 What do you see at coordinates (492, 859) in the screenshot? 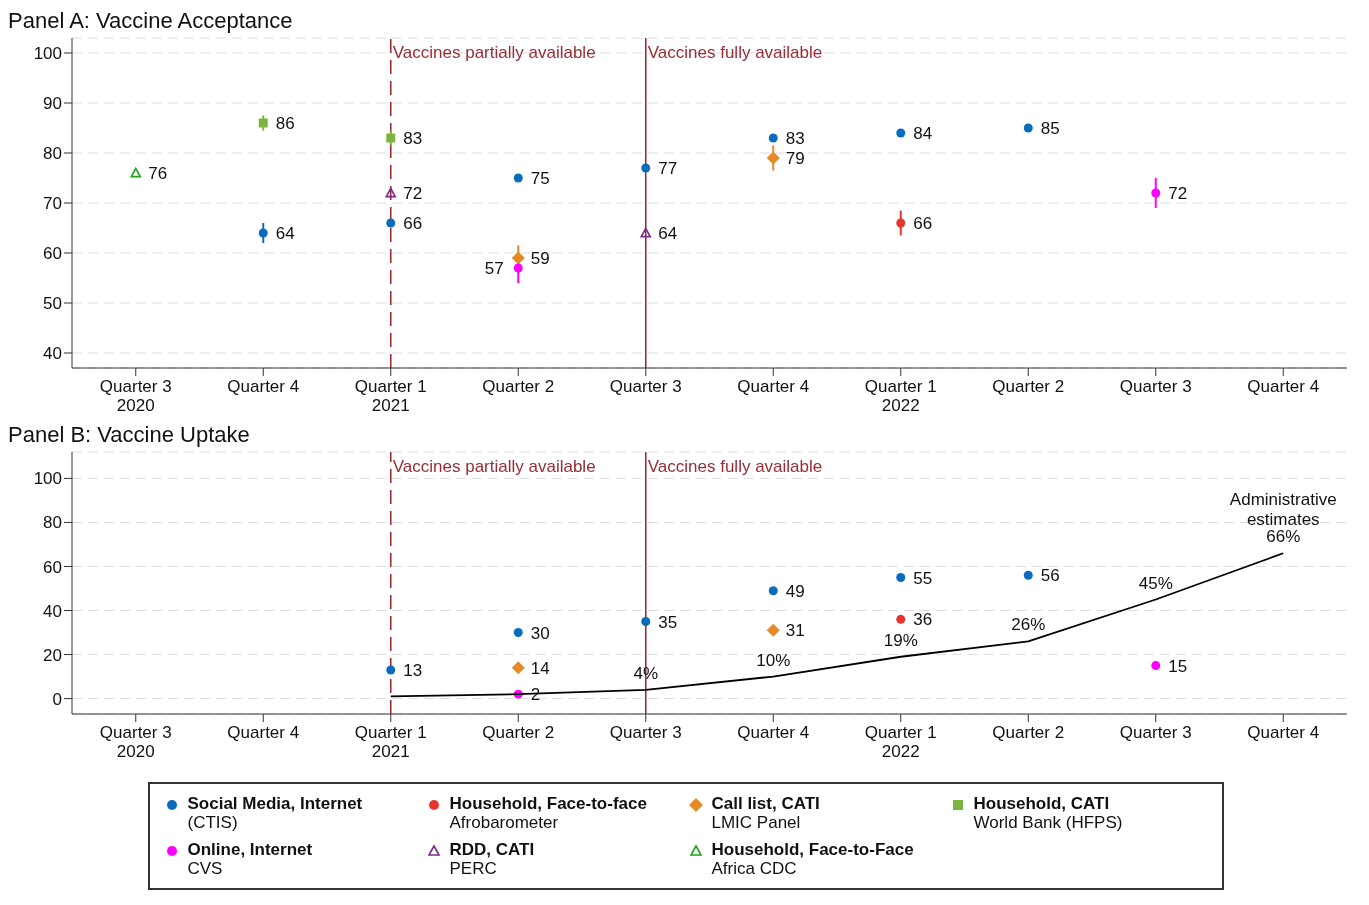
I see `legend-label: RDD, CATI PERC` at bounding box center [492, 859].